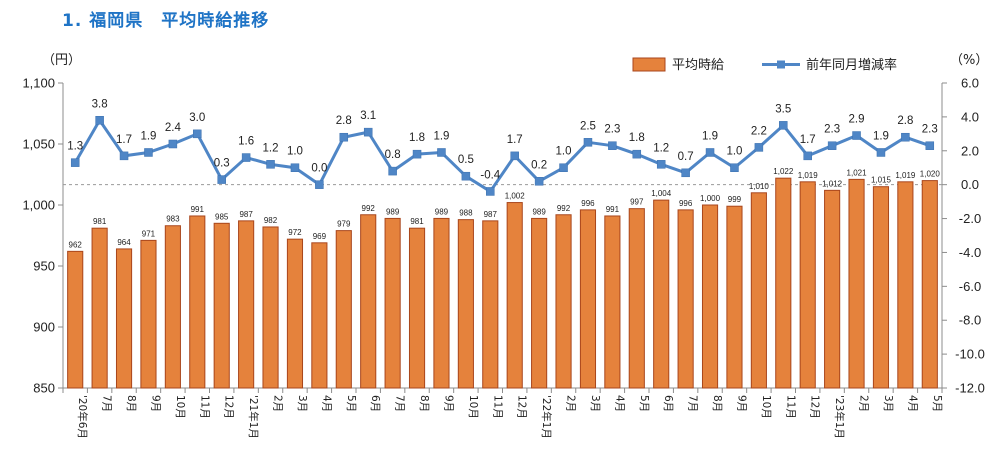  Describe the element at coordinates (661, 193) in the screenshot. I see `bar-value-label: 1,004` at that location.